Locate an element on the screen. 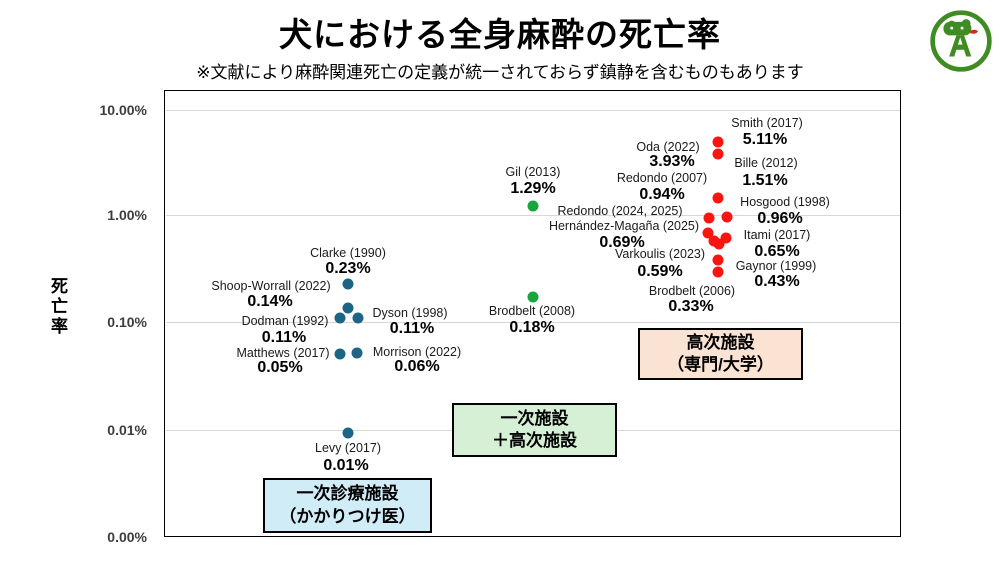 This screenshot has width=1000, height=562. legend-box: 高次施設 （専門/大学） is located at coordinates (720, 354).